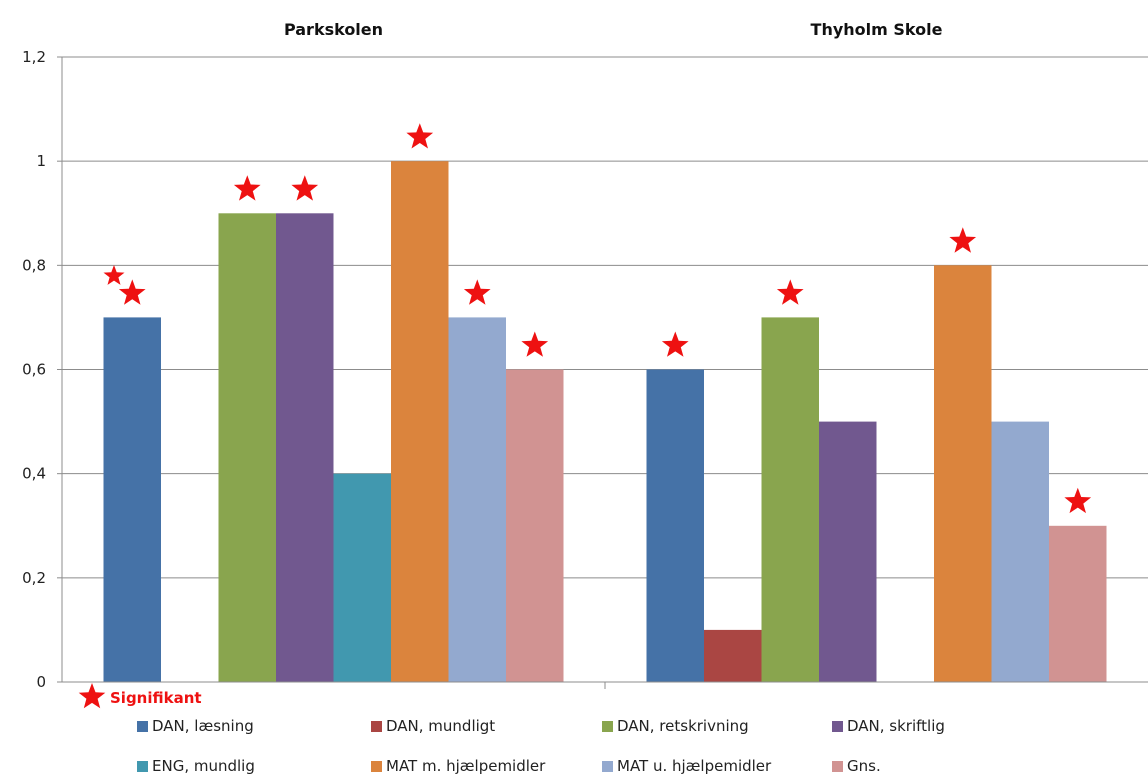 This screenshot has width=1148, height=780. What do you see at coordinates (203, 726) in the screenshot?
I see `legend-label: DAN, læsning` at bounding box center [203, 726].